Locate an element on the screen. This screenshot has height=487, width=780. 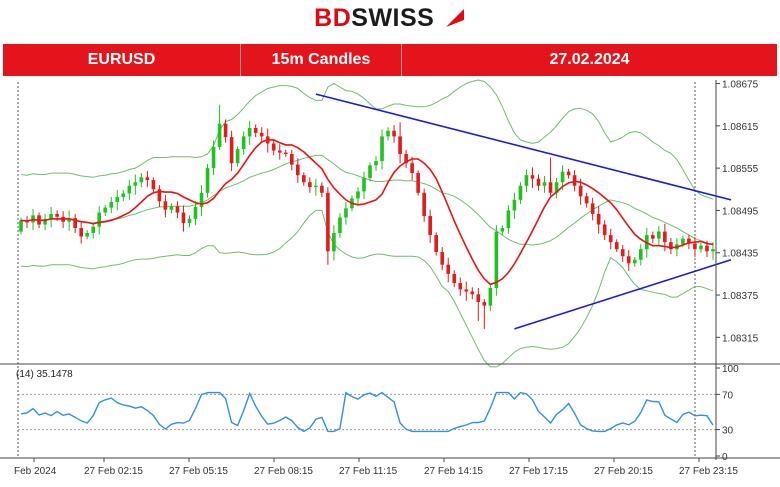
timeframe-label: 15m Candles is located at coordinates (321, 60).